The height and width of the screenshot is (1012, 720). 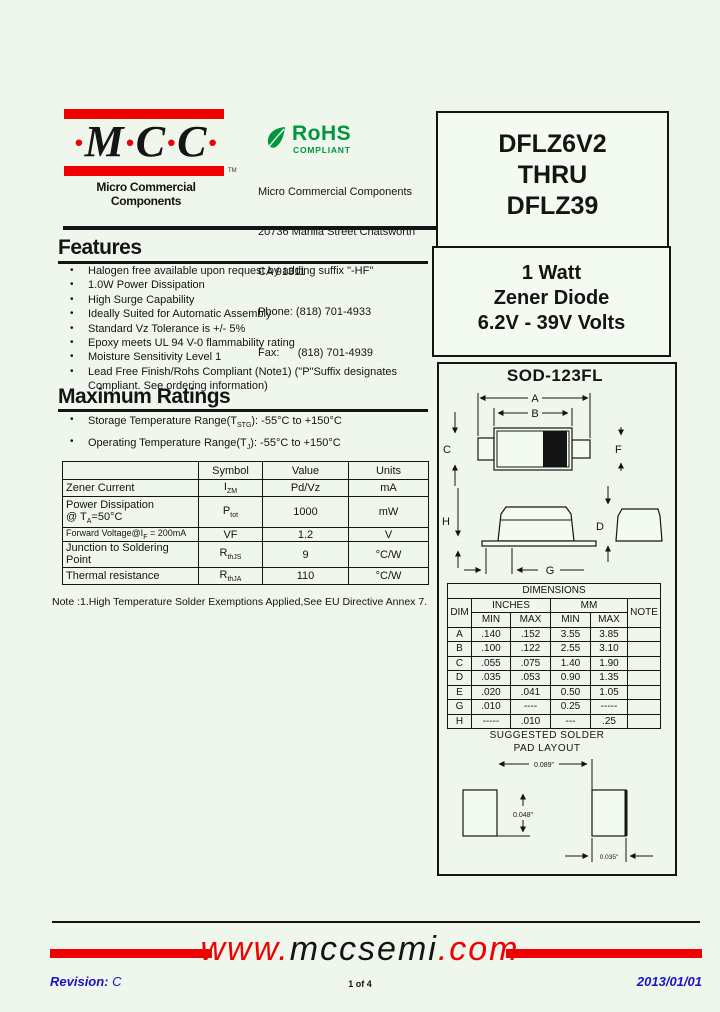 I want to click on symbol-cell: RthJA, so click(x=230, y=576).